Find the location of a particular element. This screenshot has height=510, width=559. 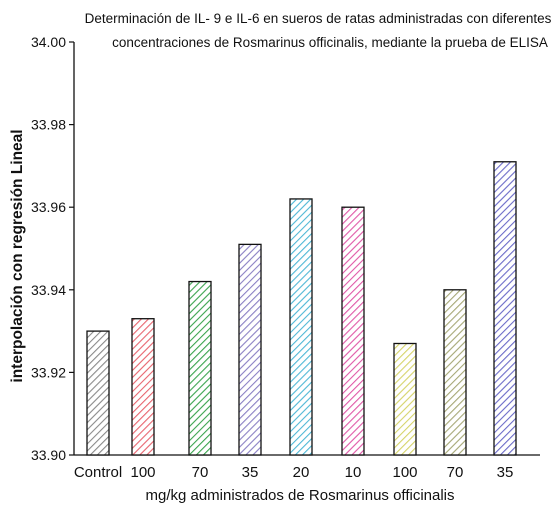

y-axis-label: interpolación con regresión Lineal is located at coordinates (17, 255).